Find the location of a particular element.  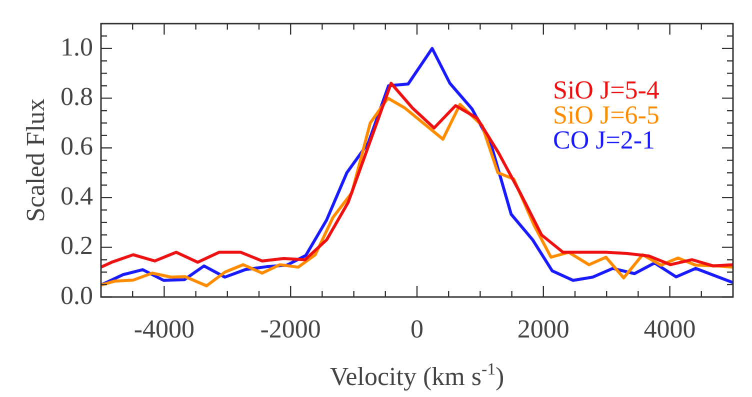

y-tick-label: 1.0 is located at coordinates (76, 47).